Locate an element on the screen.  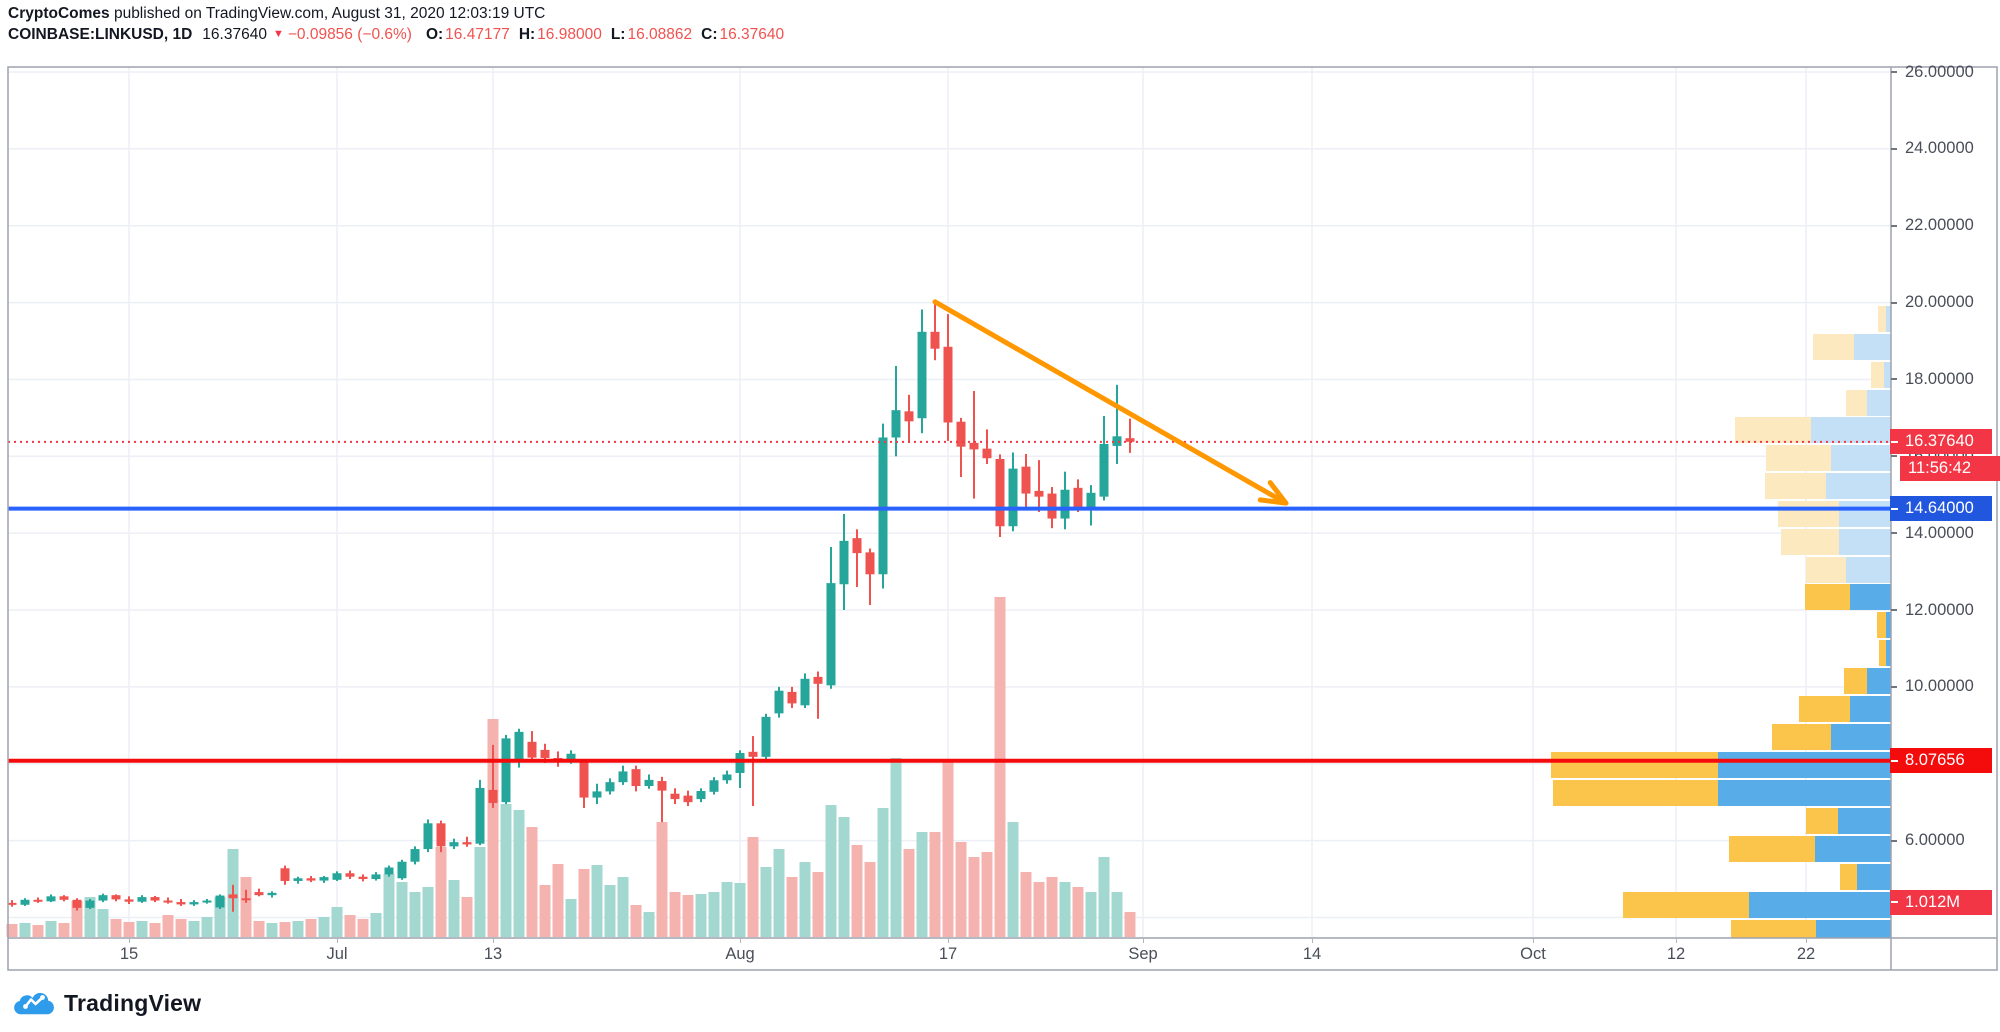
last-price-value: 16.37640 is located at coordinates (234, 34).